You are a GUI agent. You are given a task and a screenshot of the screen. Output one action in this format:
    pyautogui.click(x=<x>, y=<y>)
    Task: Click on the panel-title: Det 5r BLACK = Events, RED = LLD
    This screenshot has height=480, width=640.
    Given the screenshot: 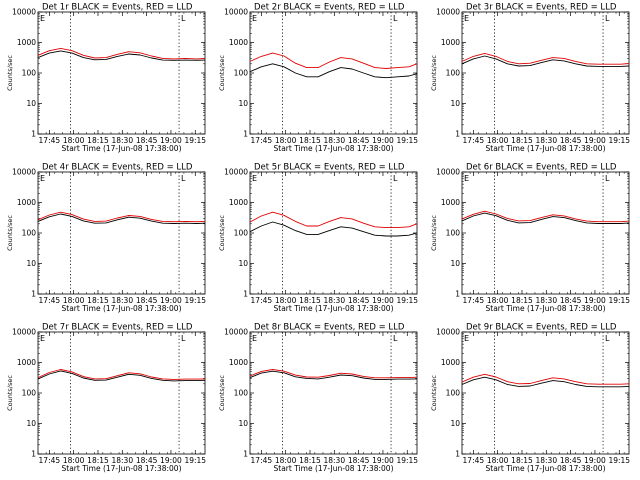 What is the action you would take?
    pyautogui.click(x=329, y=168)
    